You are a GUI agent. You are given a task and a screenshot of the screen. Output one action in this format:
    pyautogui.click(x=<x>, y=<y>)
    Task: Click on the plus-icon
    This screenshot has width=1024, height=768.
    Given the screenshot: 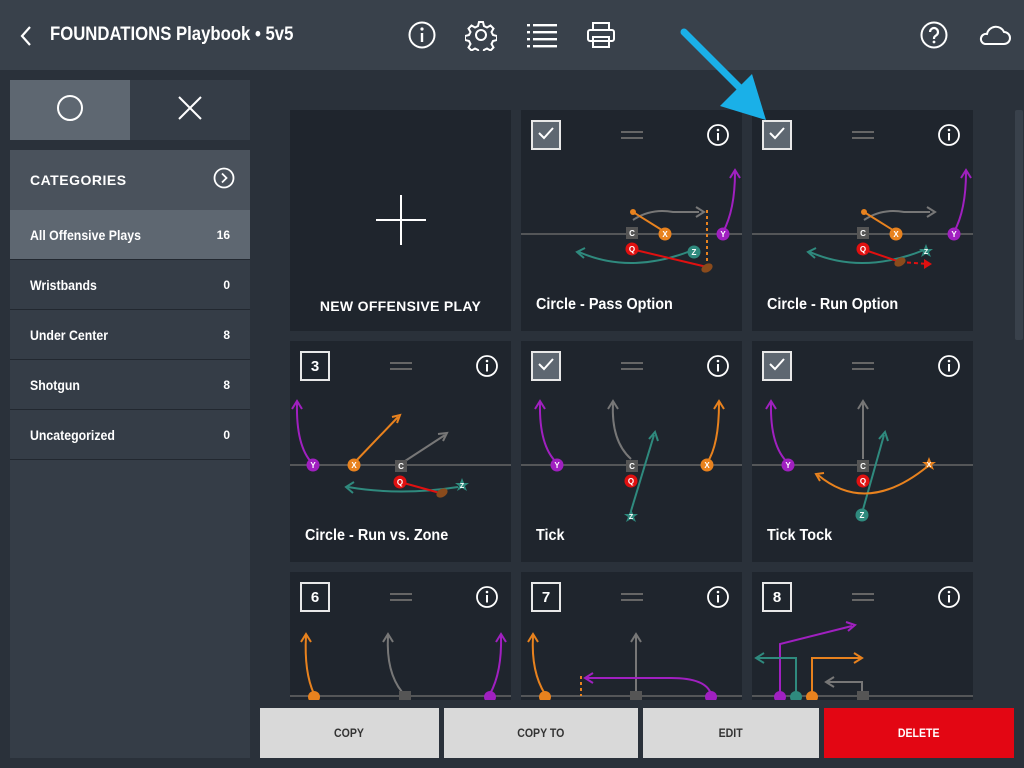 What is the action you would take?
    pyautogui.click(x=401, y=222)
    